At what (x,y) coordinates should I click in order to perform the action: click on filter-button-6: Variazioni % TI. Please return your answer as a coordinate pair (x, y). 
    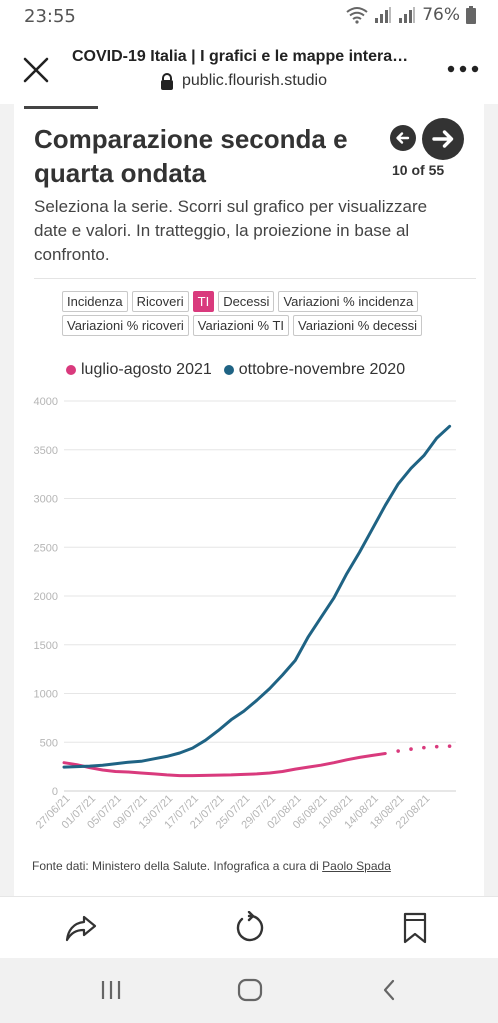
    Looking at the image, I should click on (241, 325).